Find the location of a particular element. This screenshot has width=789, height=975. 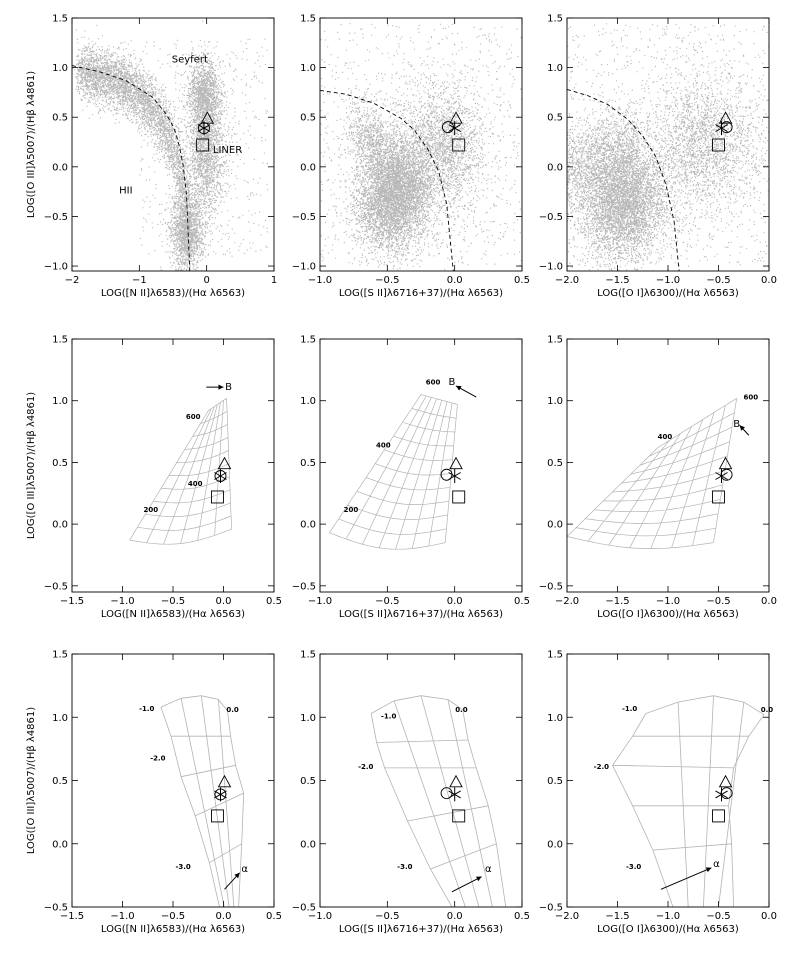

curve-label: -1.0 is located at coordinates (629, 709).